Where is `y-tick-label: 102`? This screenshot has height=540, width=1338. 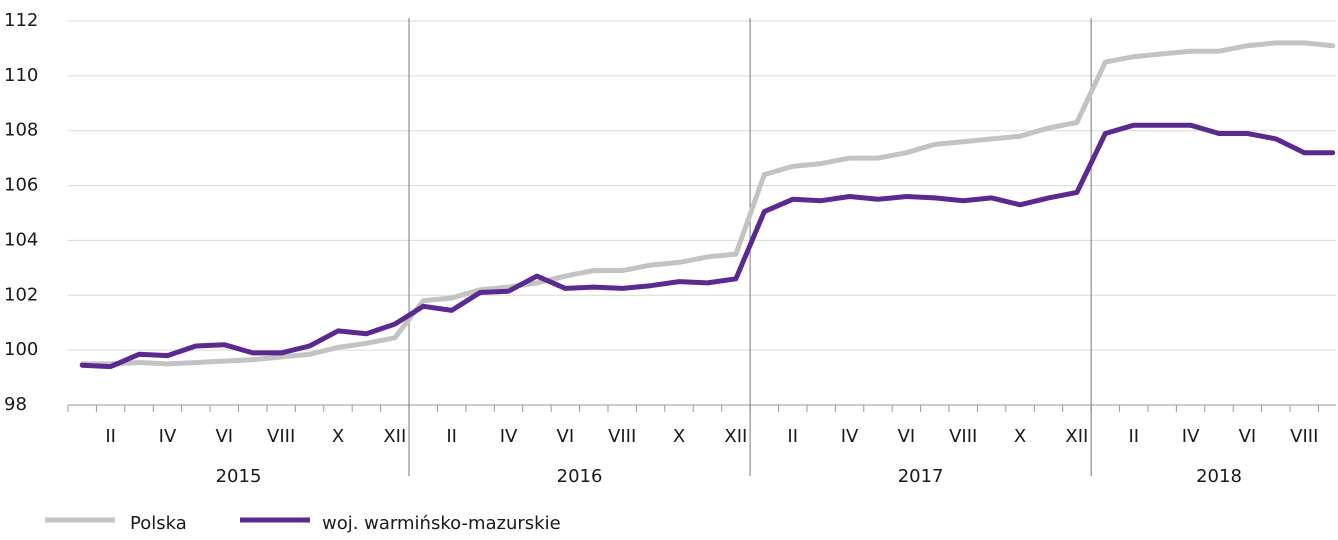 y-tick-label: 102 is located at coordinates (21, 294).